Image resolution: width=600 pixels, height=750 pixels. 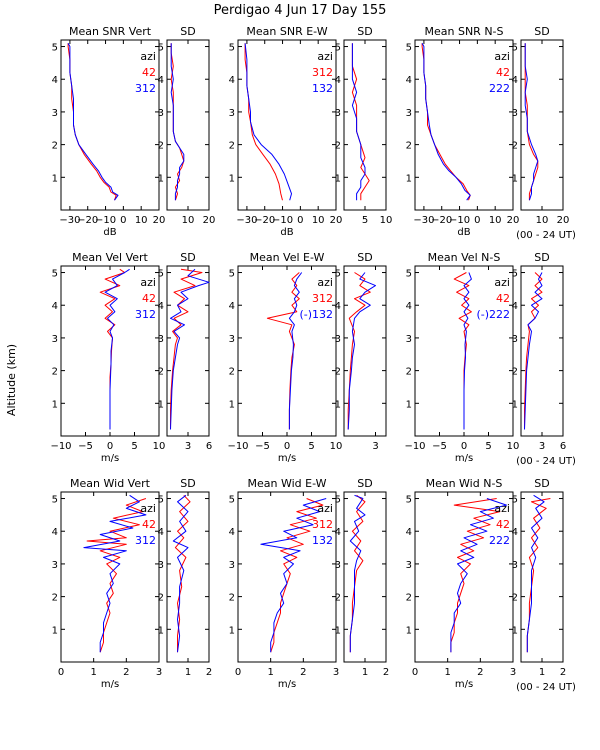 I want to click on legend-entry: 222, so click(x=499, y=540).